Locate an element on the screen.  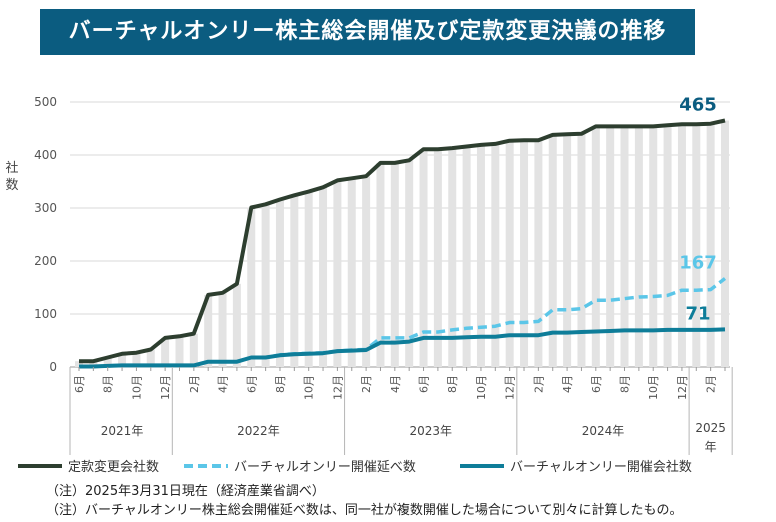
year-label: 2022年 is located at coordinates (258, 431).